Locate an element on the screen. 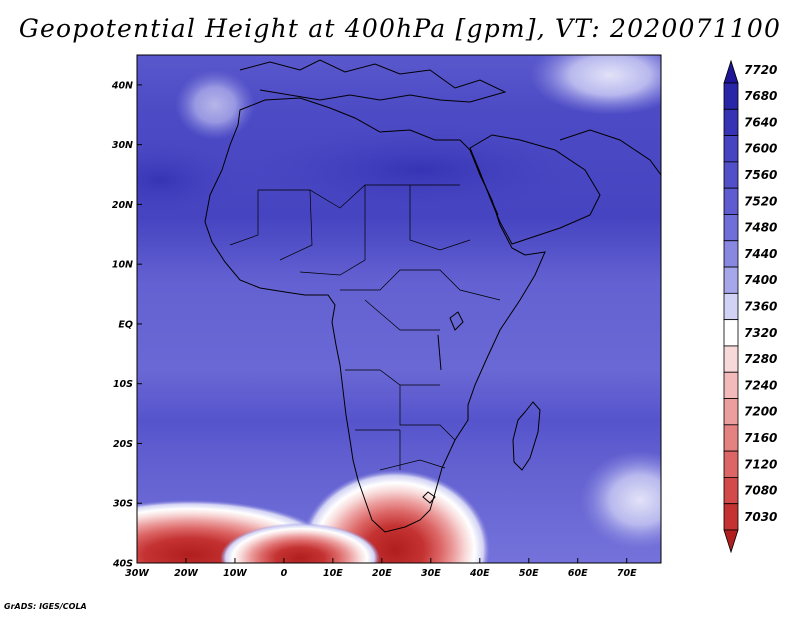  colorbar-label: 7480 is located at coordinates (760, 228).